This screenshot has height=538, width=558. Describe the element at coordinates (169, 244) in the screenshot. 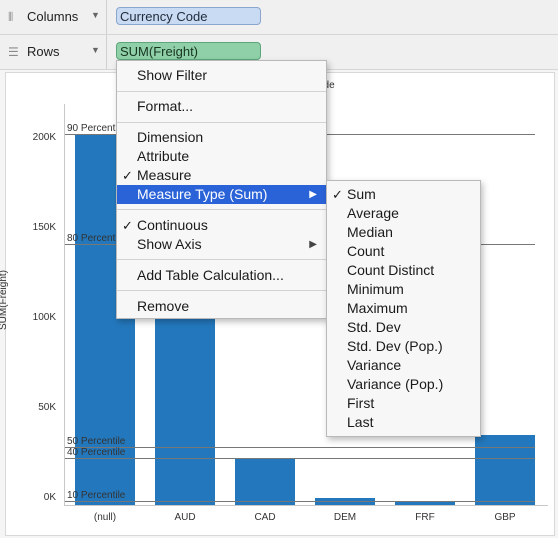

I see `menu-item-label: Show Axis` at that location.